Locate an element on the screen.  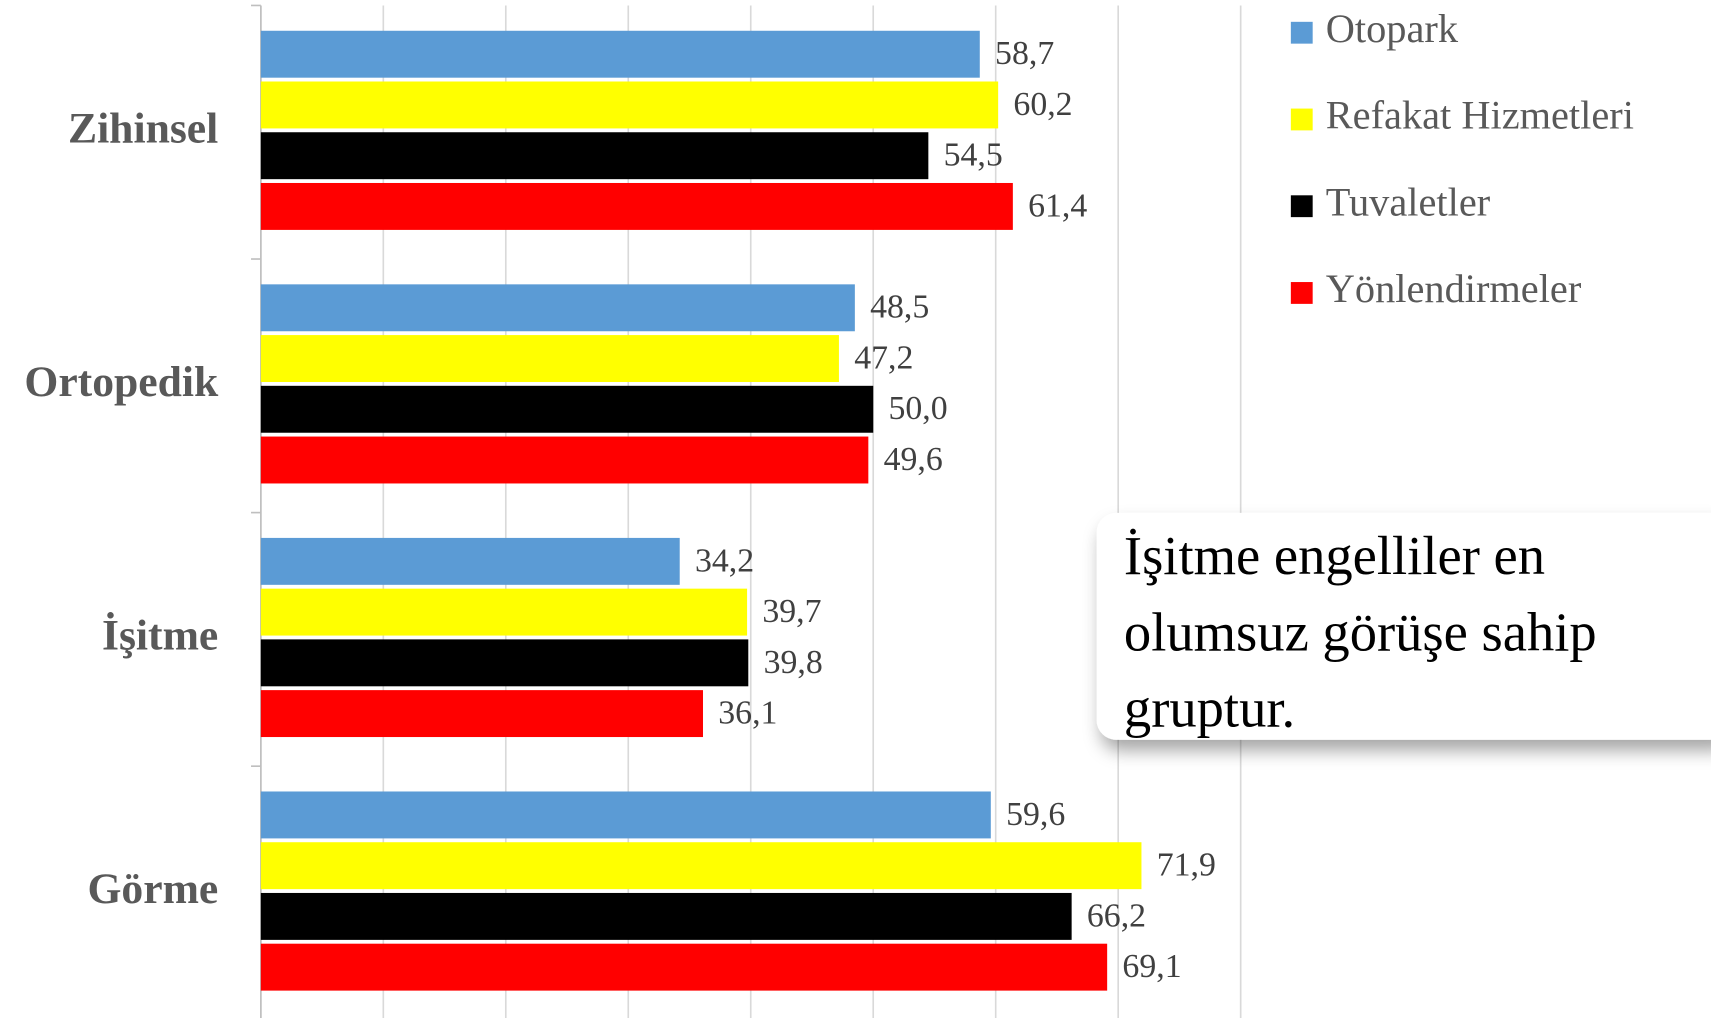
value-label: 58,7 is located at coordinates (1024, 53).